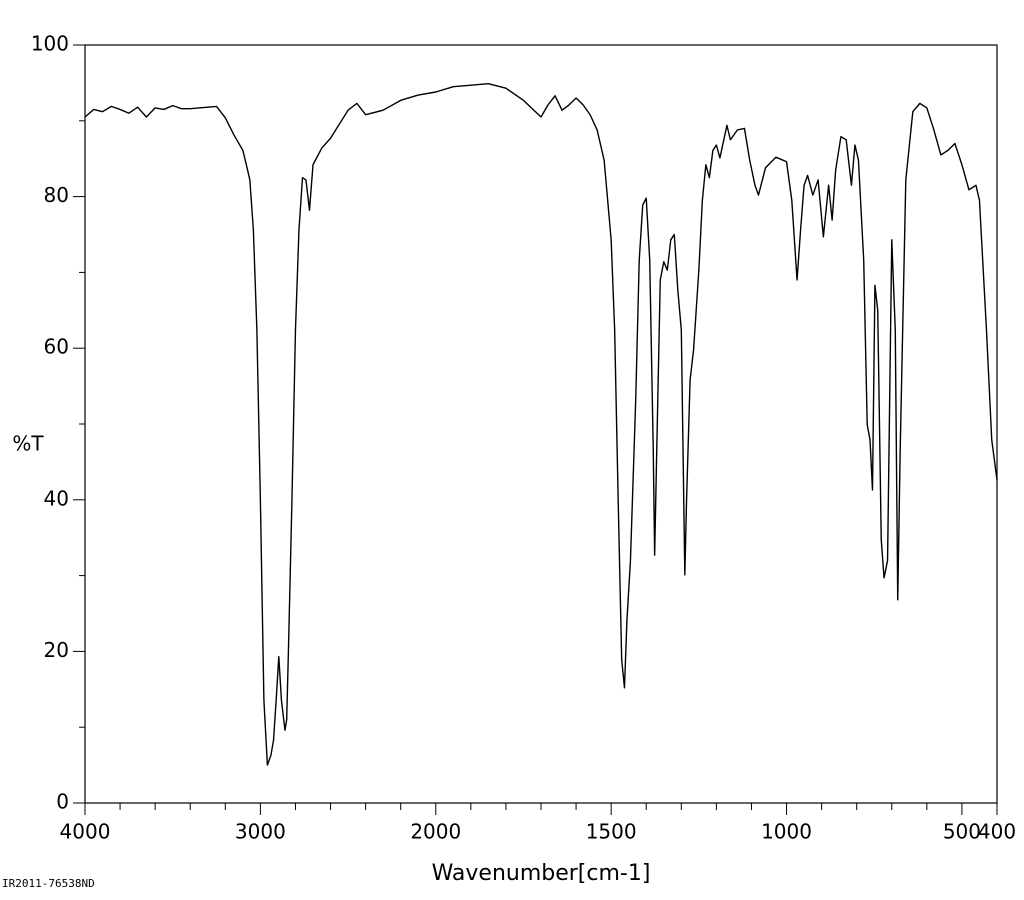 The height and width of the screenshot is (900, 1024). I want to click on footnote: IR2011-76538ND, so click(48, 883).